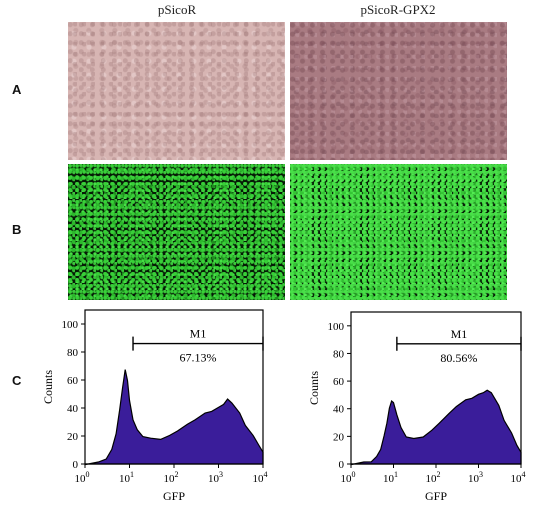  Describe the element at coordinates (458, 358) in the screenshot. I see `gate-percent: 80.56%` at that location.